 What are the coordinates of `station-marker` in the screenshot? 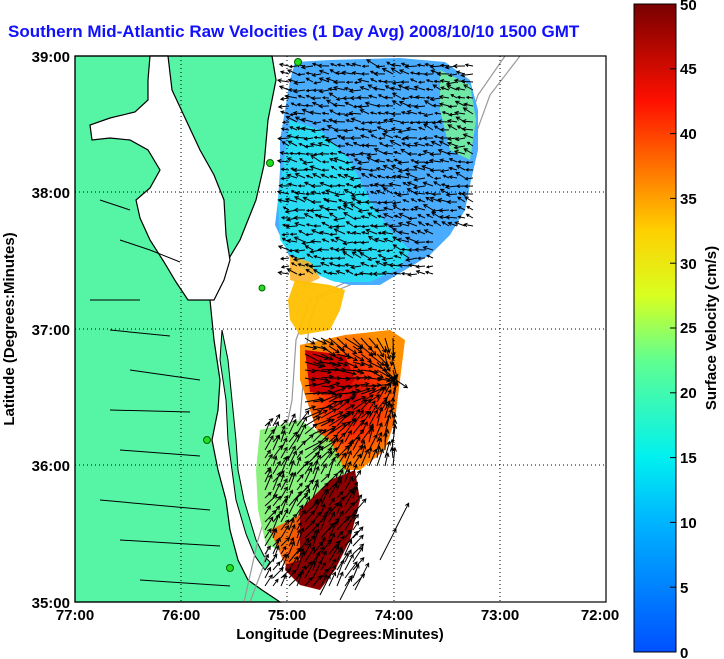 It's located at (262, 288).